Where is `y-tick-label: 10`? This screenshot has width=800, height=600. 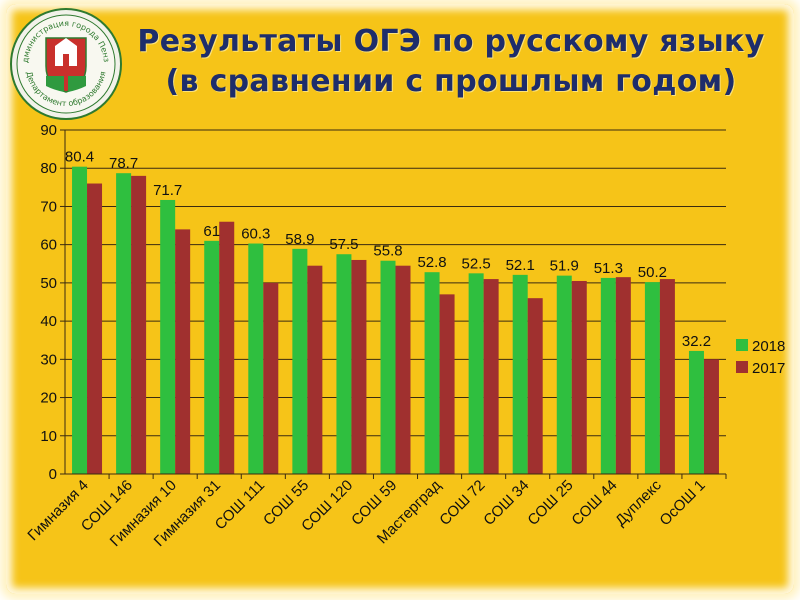 y-tick-label: 10 is located at coordinates (48, 436).